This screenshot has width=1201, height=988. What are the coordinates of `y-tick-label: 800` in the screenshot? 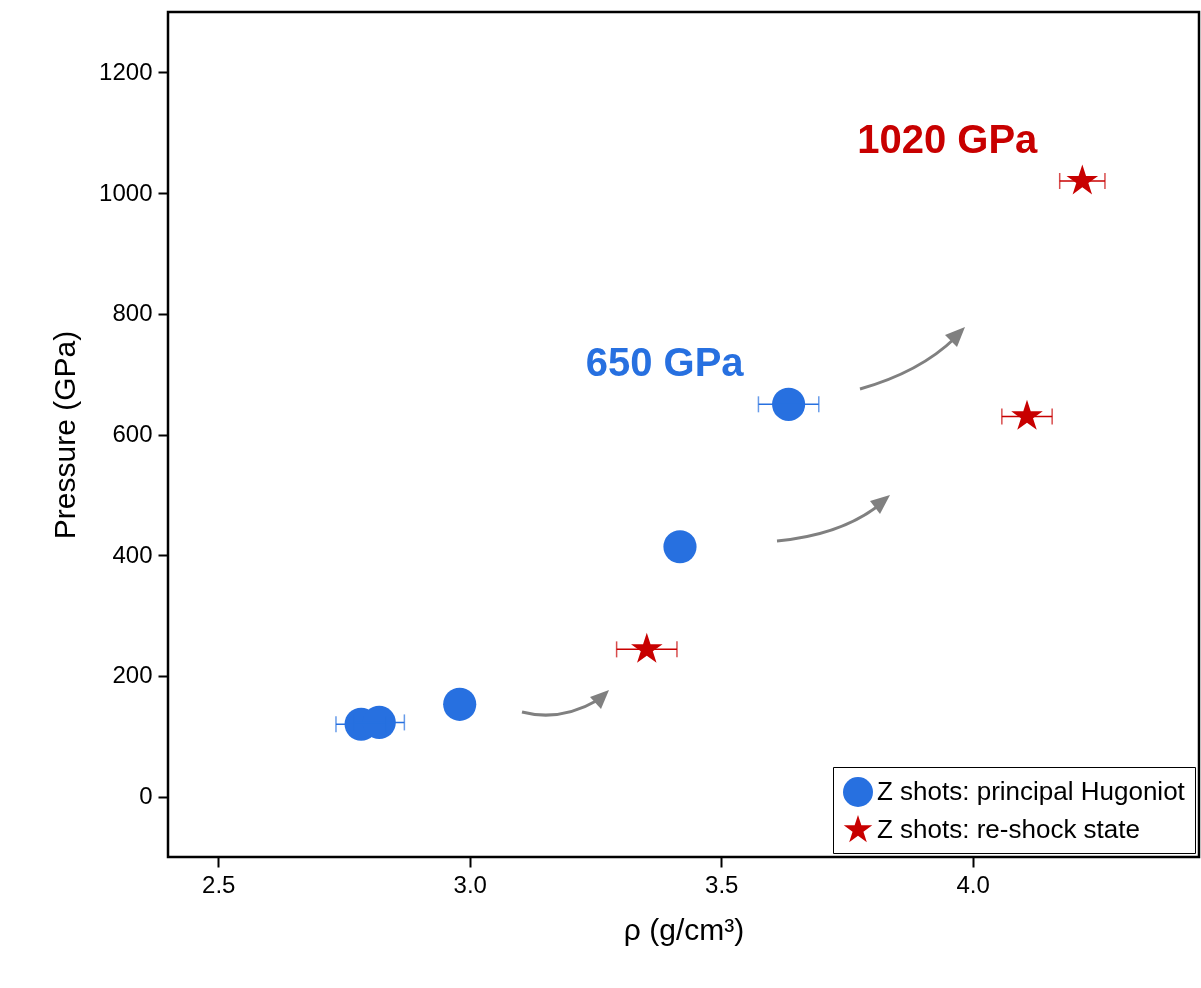 It's located at (132, 313).